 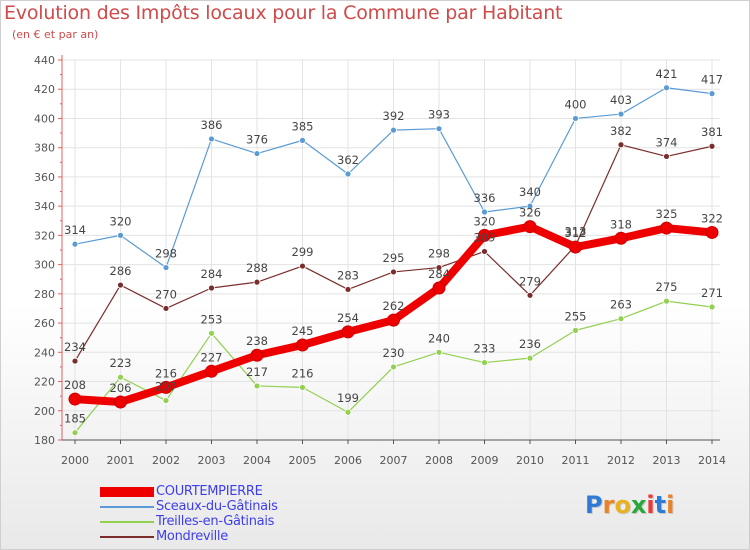 What do you see at coordinates (121, 221) in the screenshot?
I see `data-label-sceaux-du-gatinais-2001: 320` at bounding box center [121, 221].